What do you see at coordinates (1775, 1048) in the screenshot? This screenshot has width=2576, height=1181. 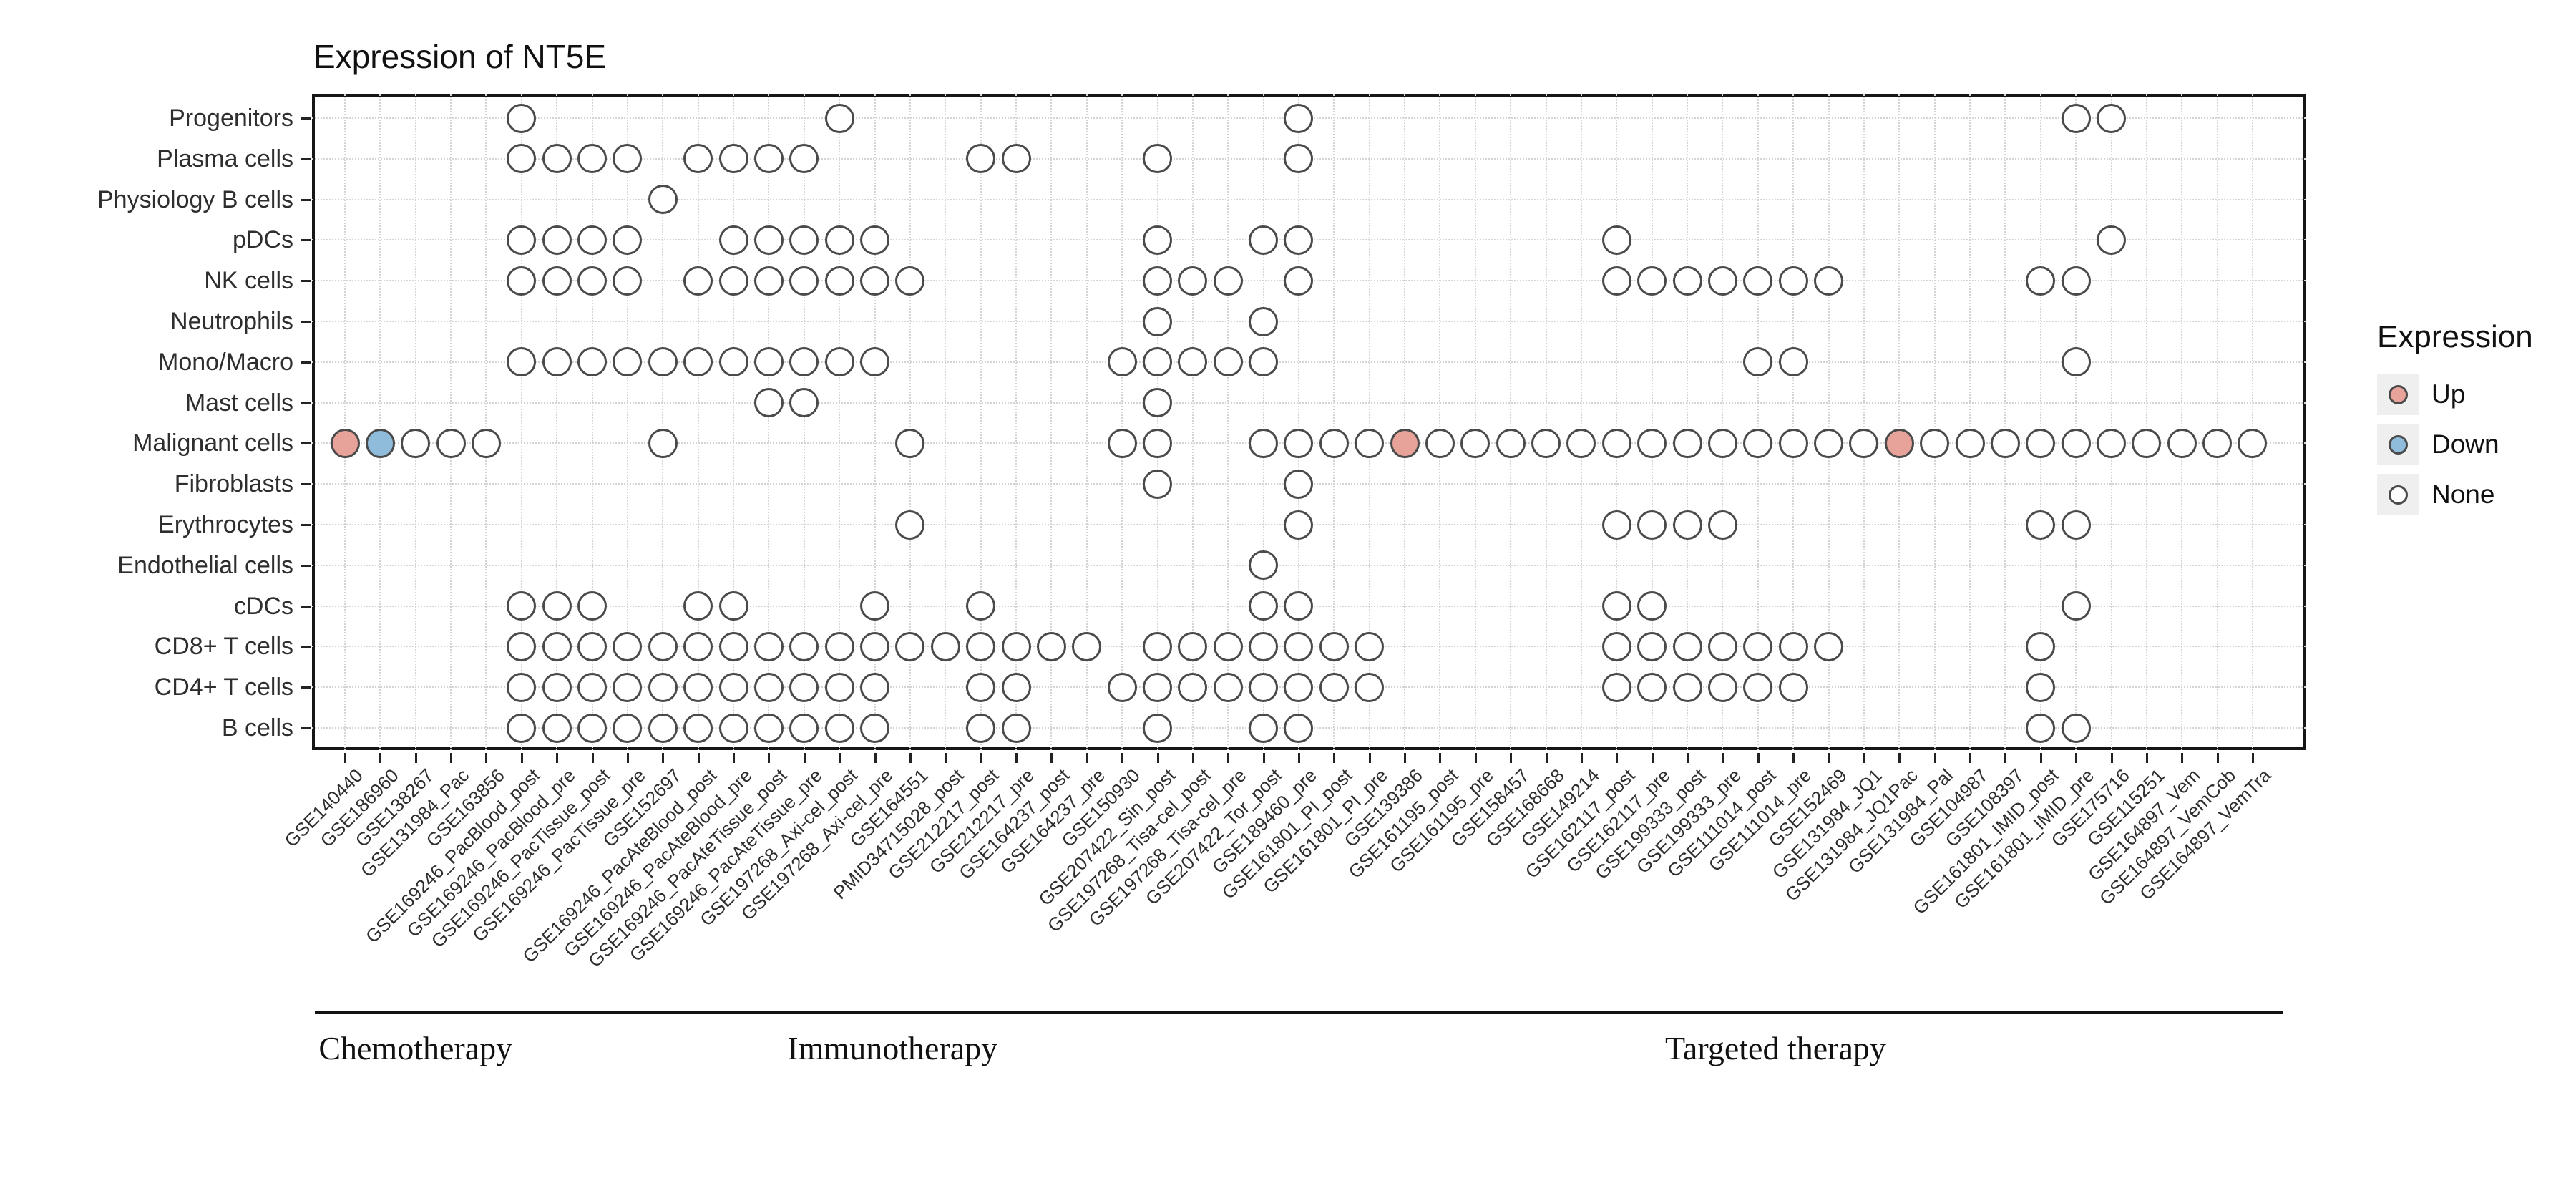 I see `therapy-group-label: Targeted therapy` at bounding box center [1775, 1048].